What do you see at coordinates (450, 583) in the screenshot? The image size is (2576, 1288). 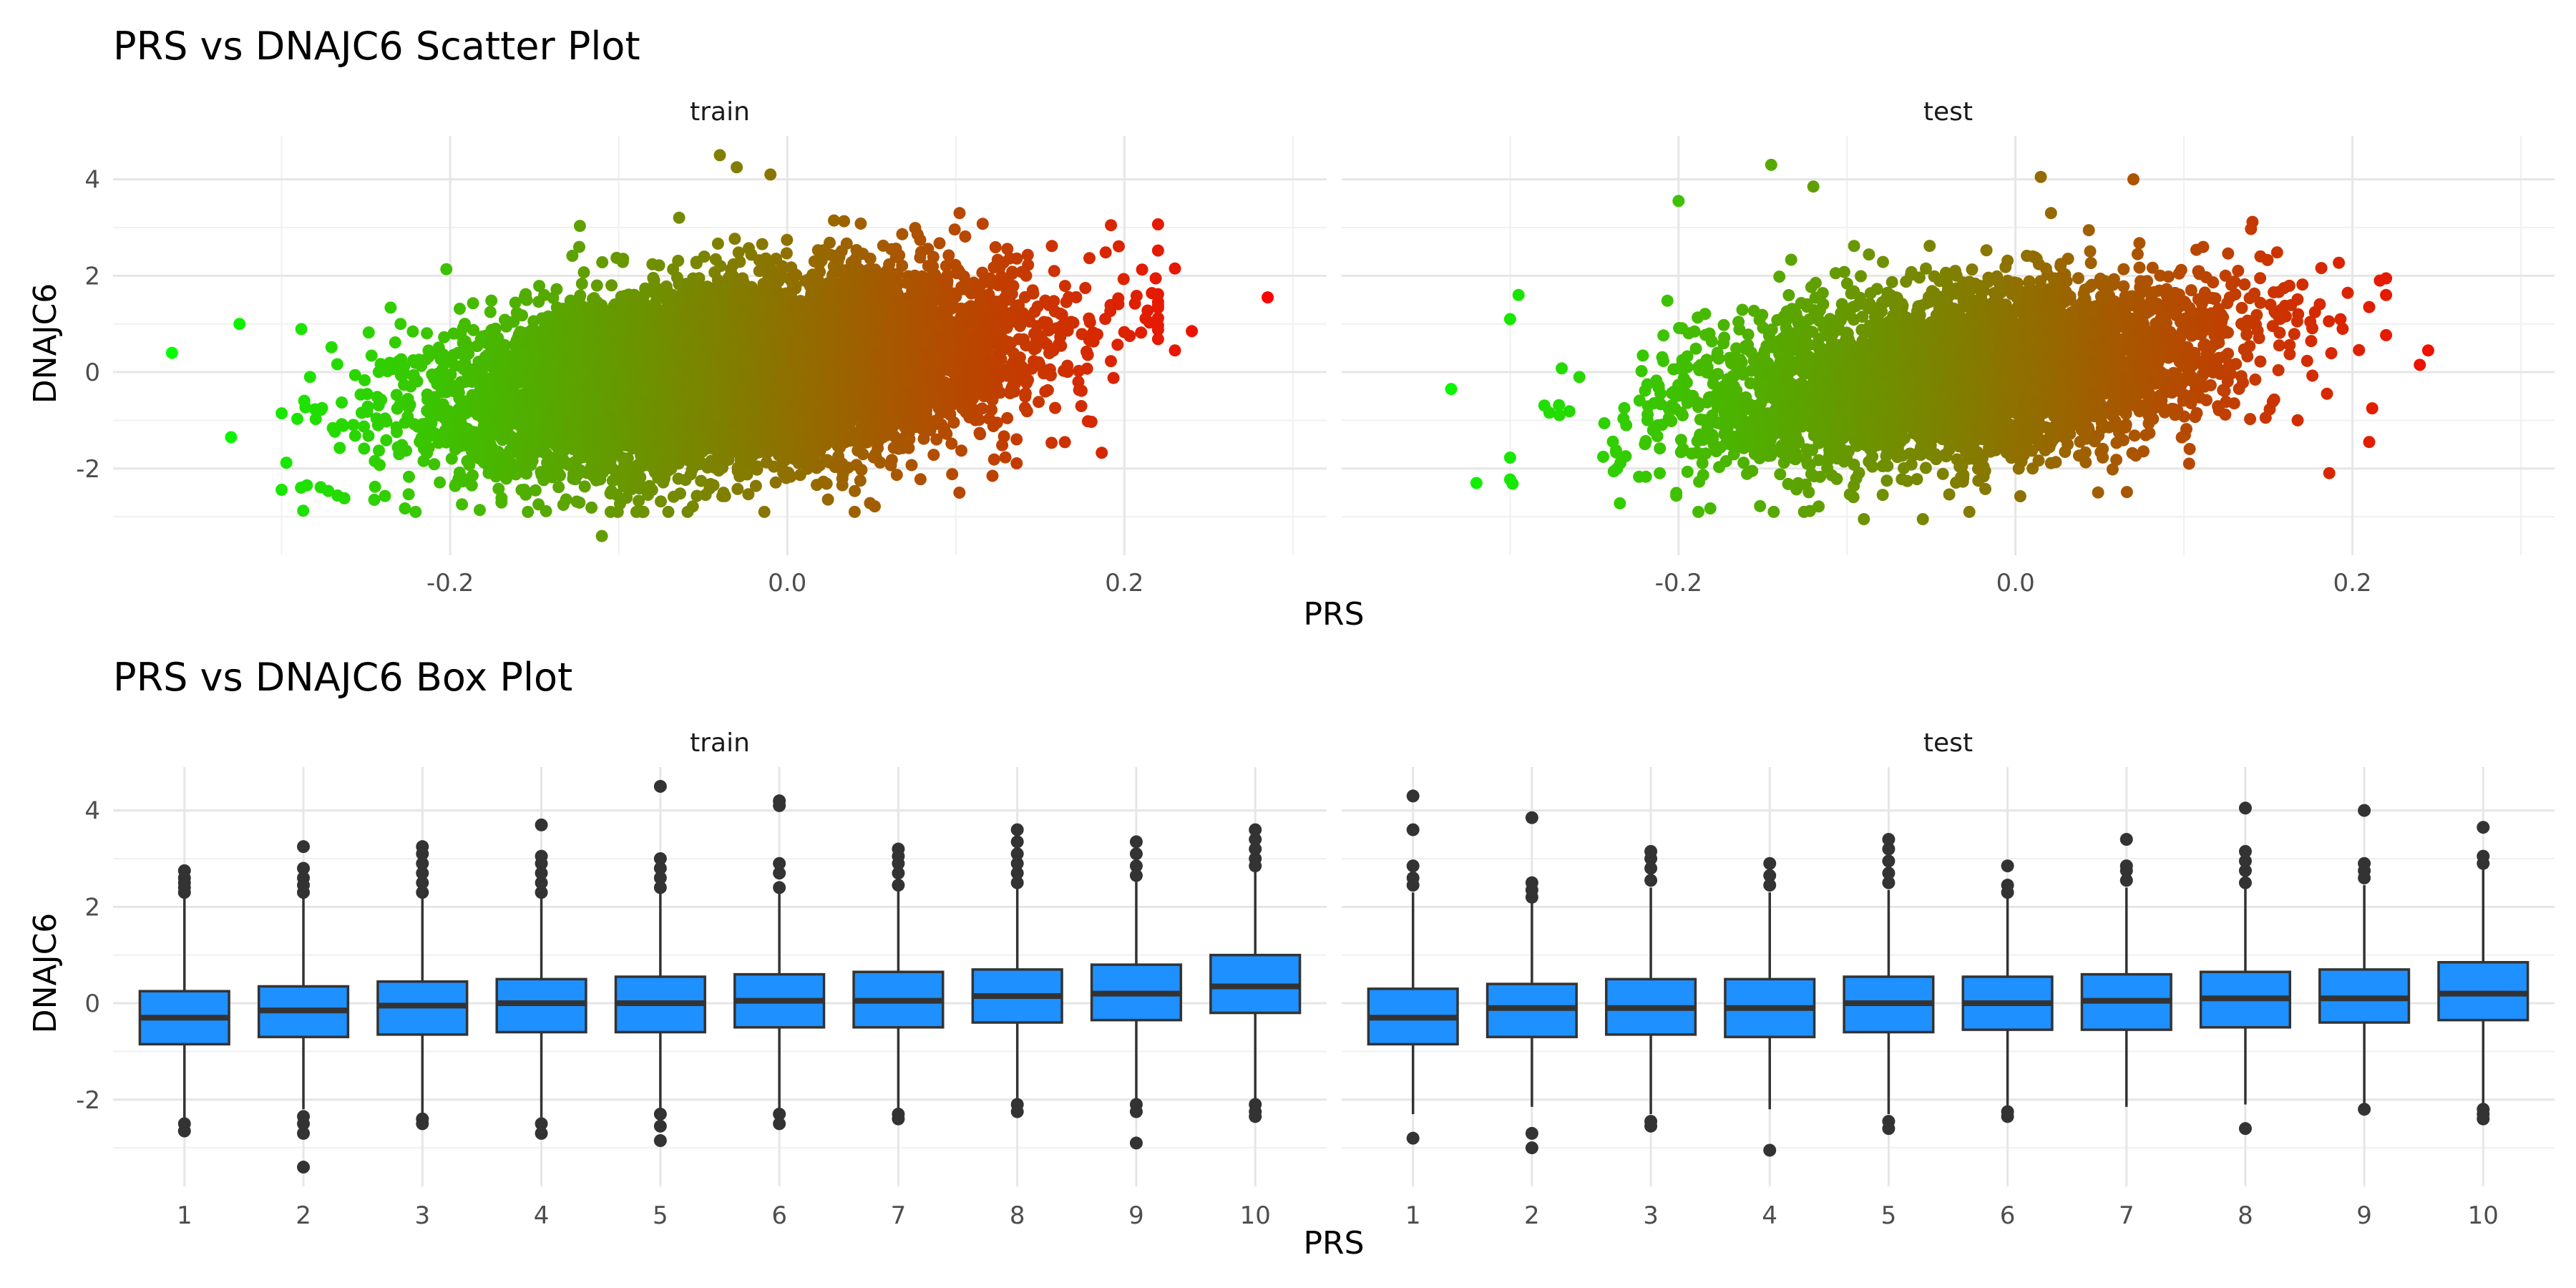 I see `x-tick-label: -0.2` at bounding box center [450, 583].